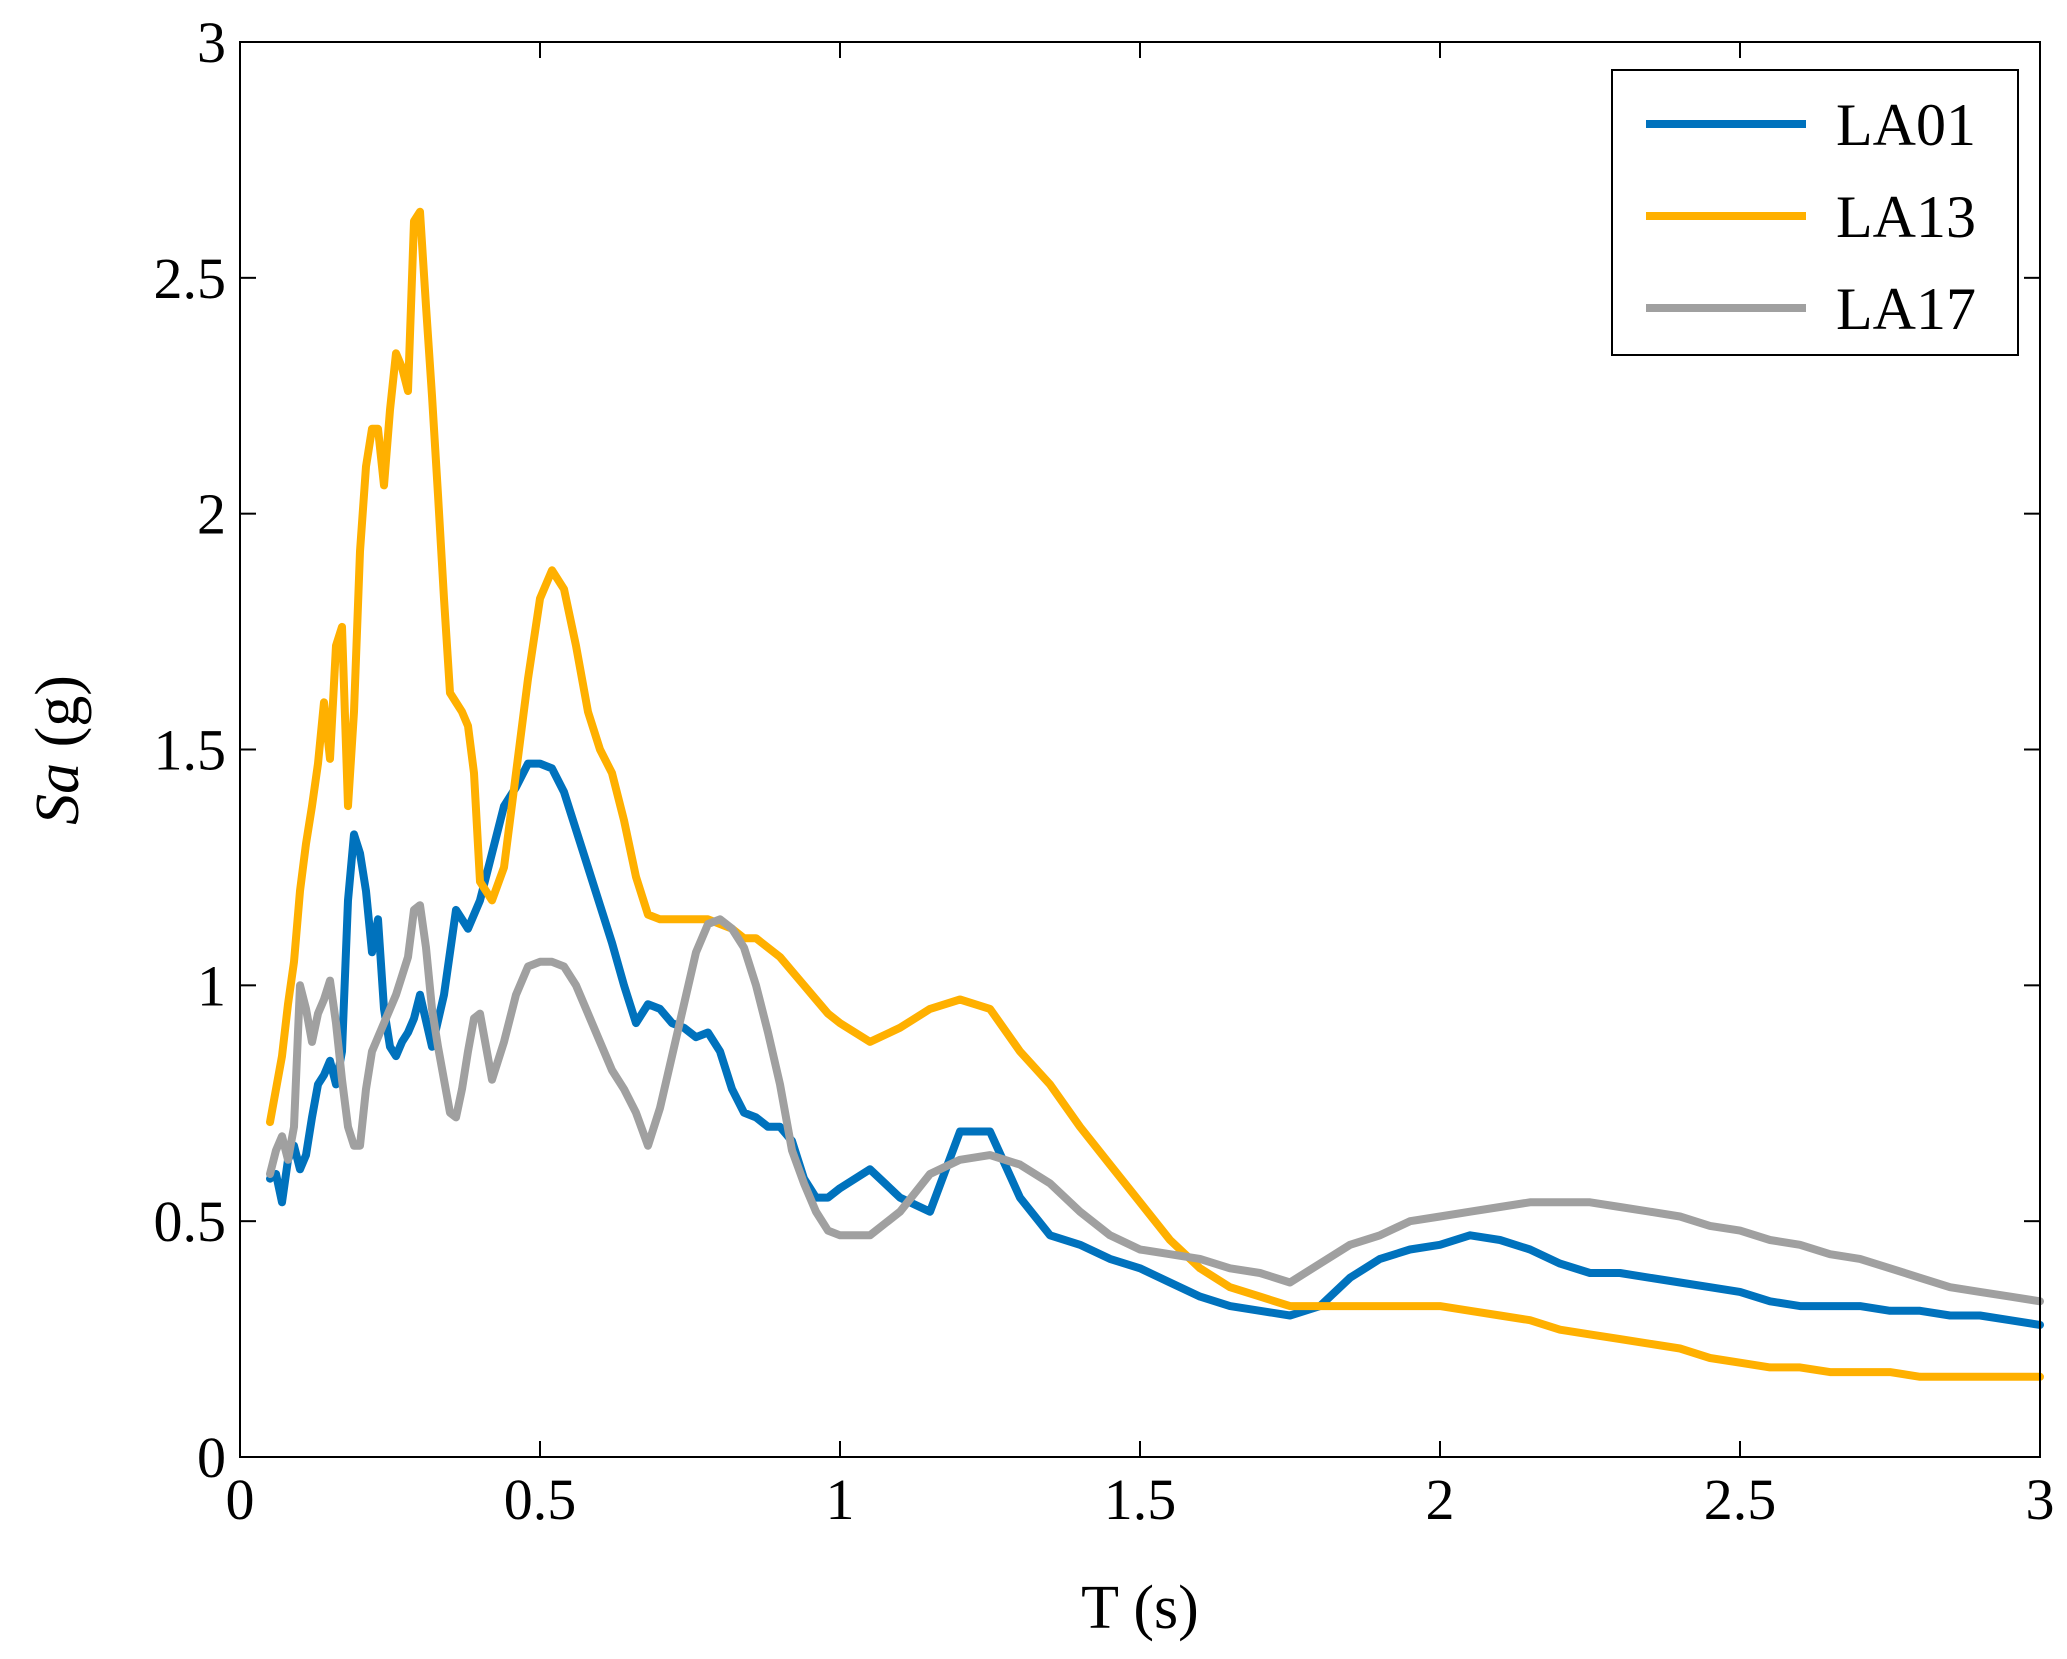 The height and width of the screenshot is (1659, 2067). I want to click on legend-label-la13: LA13, so click(1906, 217).